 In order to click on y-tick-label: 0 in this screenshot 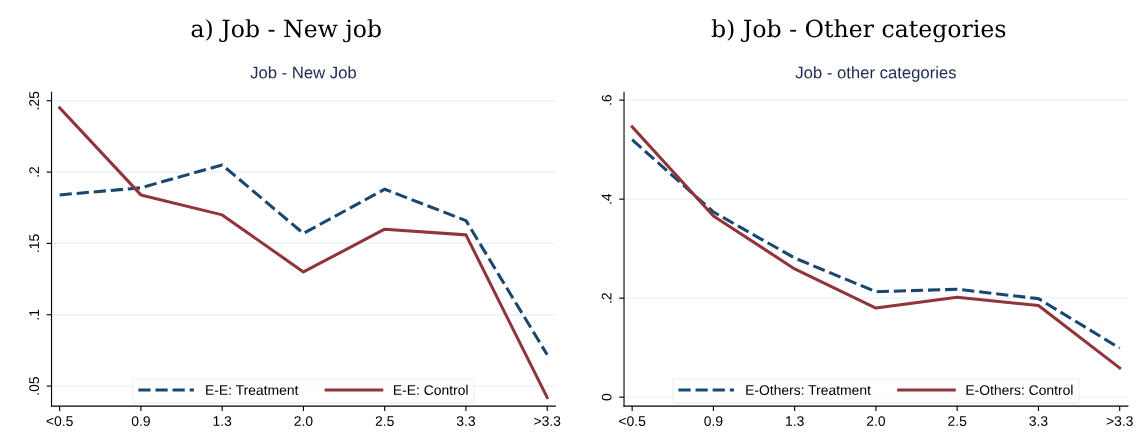, I will do `click(606, 397)`.